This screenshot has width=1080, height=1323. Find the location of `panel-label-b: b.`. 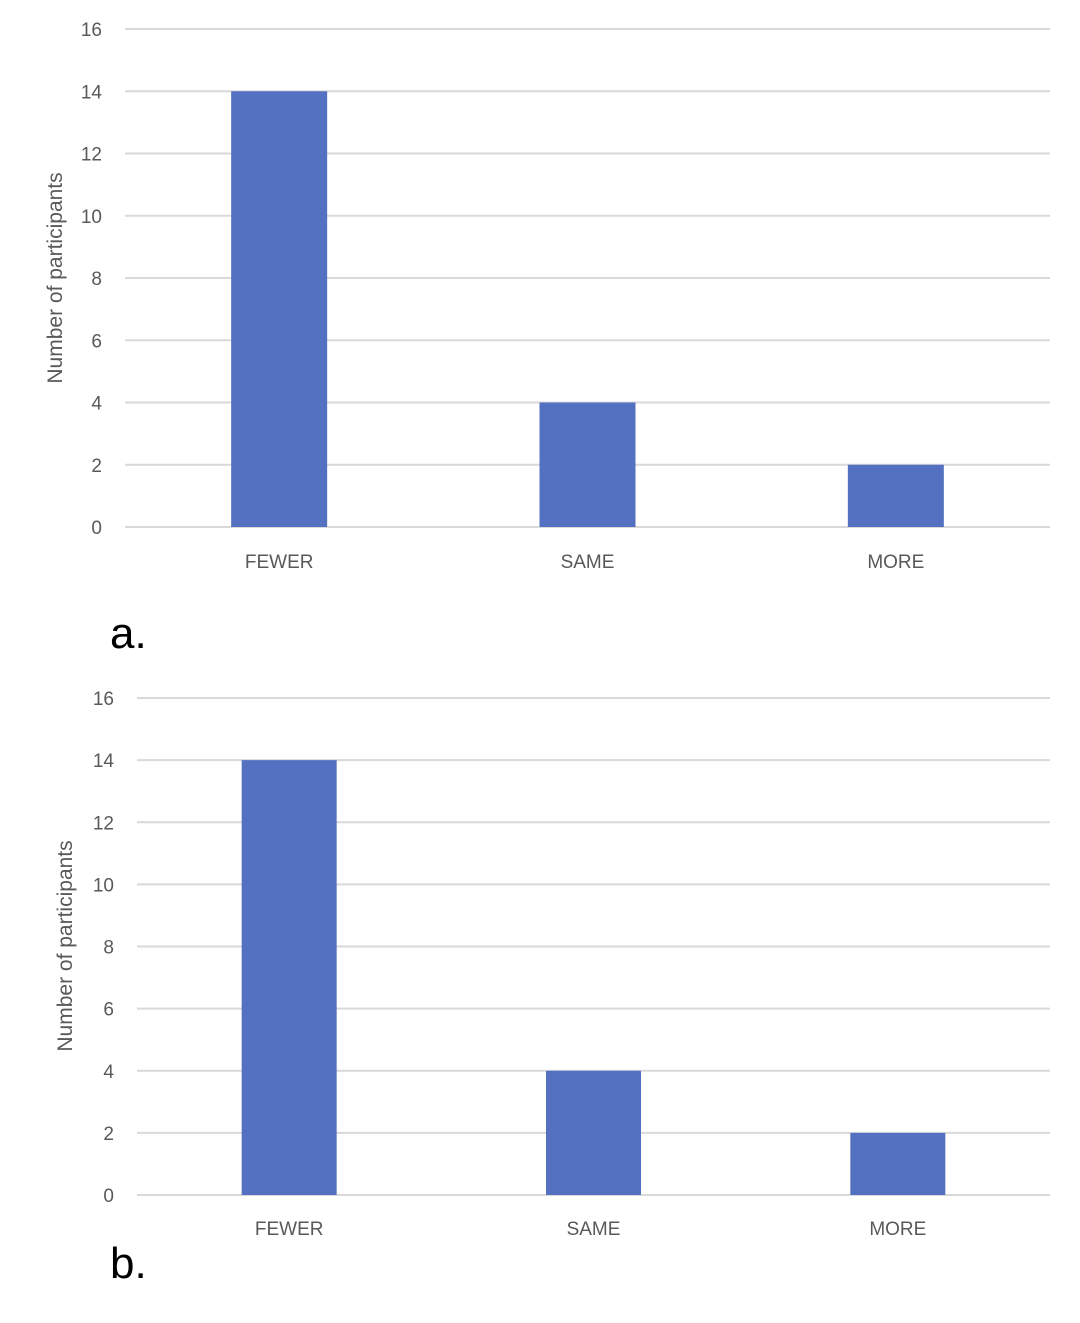

panel-label-b: b. is located at coordinates (128, 1263).